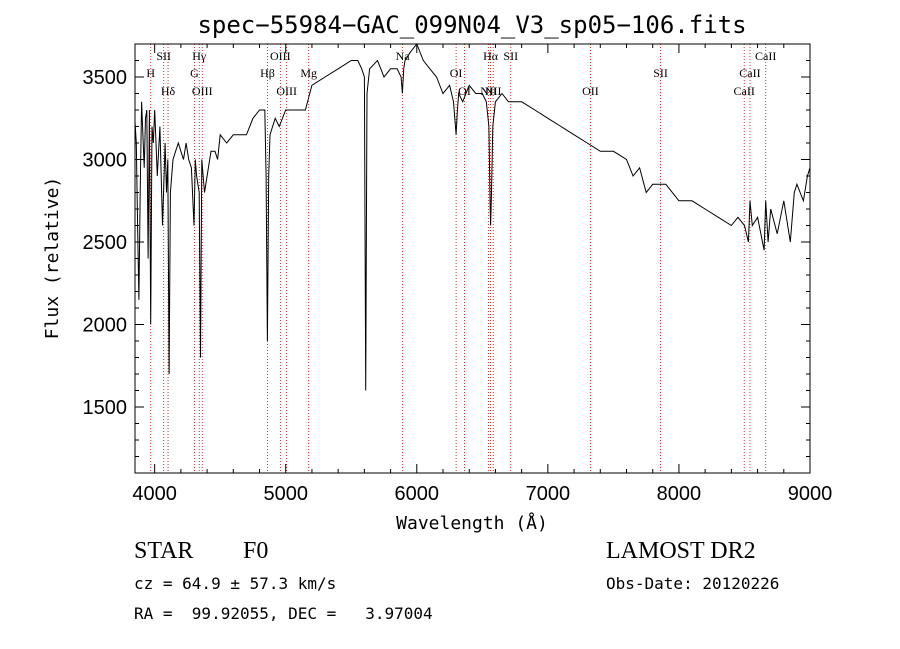 The width and height of the screenshot is (900, 649). What do you see at coordinates (154, 494) in the screenshot?
I see `x-tick-label: 4000` at bounding box center [154, 494].